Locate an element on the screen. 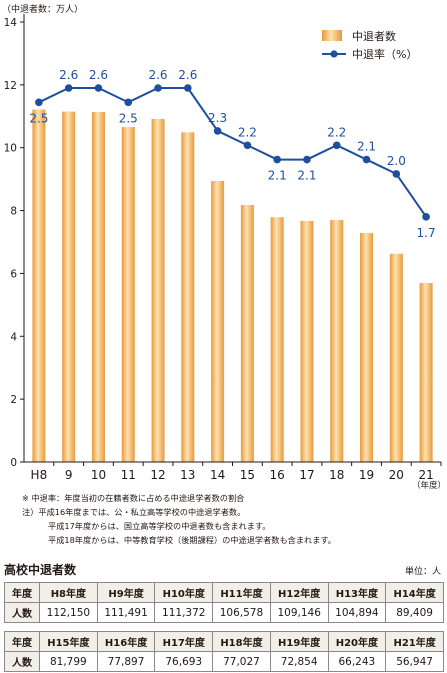  y-tick-label: 10 is located at coordinates (10, 149).